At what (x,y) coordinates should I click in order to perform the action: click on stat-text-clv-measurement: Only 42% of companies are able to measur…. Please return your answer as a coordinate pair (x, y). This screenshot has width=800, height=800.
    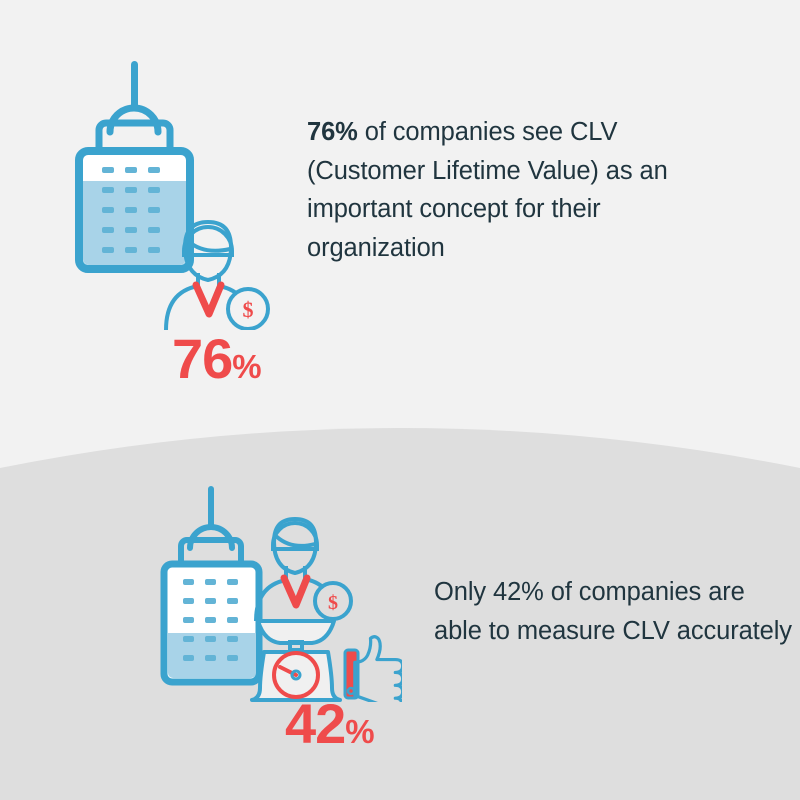
    Looking at the image, I should click on (614, 611).